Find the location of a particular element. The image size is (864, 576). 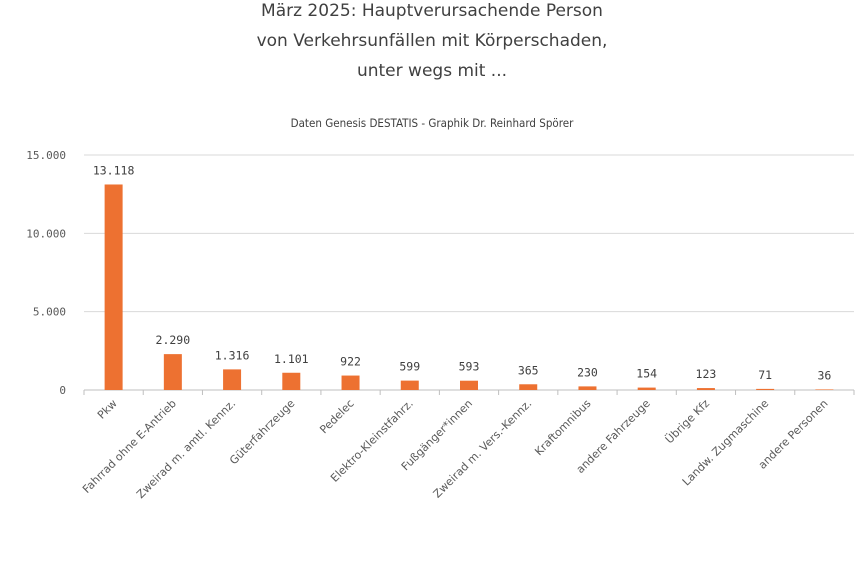

data-label: 599 is located at coordinates (409, 367).